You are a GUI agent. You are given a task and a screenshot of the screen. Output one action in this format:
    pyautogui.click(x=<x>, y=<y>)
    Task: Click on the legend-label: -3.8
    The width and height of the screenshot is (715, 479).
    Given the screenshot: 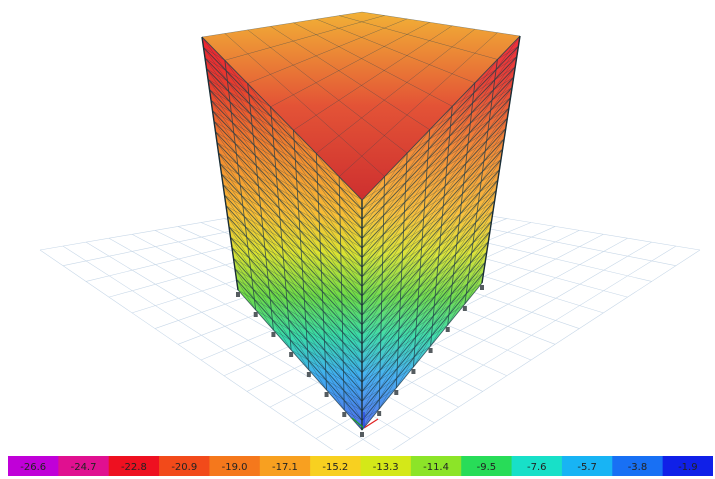 What is the action you would take?
    pyautogui.click(x=638, y=467)
    